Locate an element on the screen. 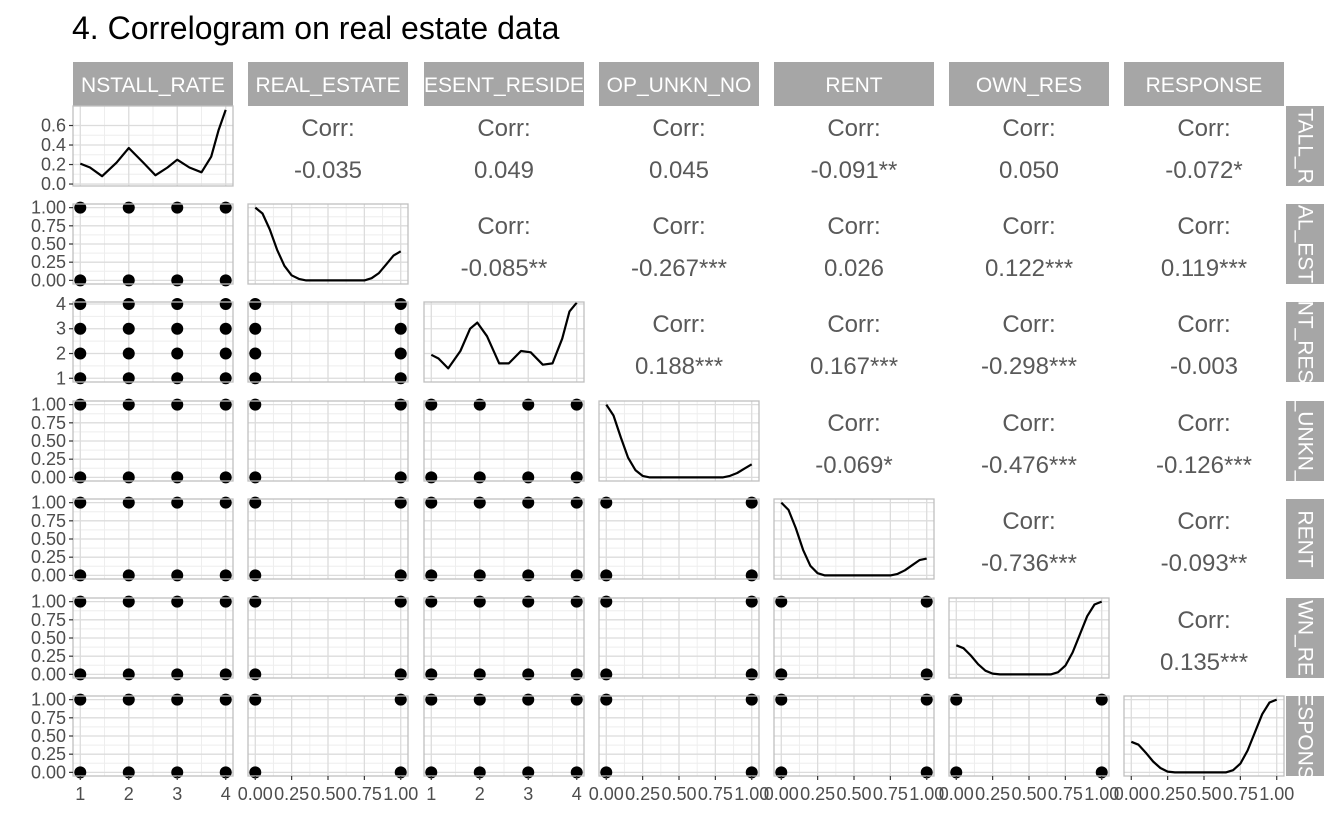  y-tick-label: 0.50 is located at coordinates (48, 638).